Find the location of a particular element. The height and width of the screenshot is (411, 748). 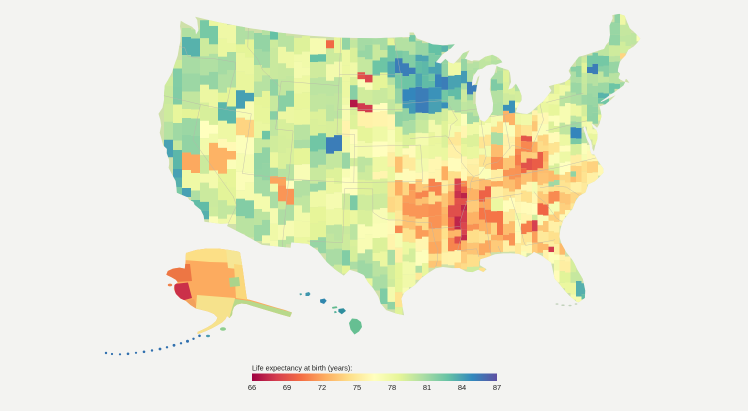

svg-text: 81 is located at coordinates (427, 387).